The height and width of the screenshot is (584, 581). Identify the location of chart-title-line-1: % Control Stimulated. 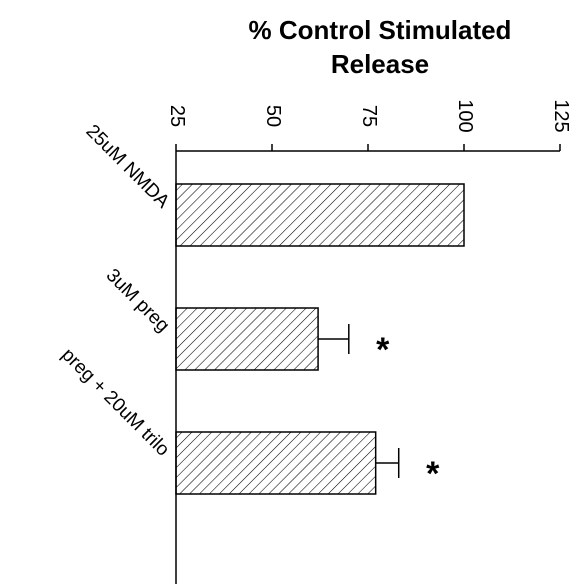
(380, 30).